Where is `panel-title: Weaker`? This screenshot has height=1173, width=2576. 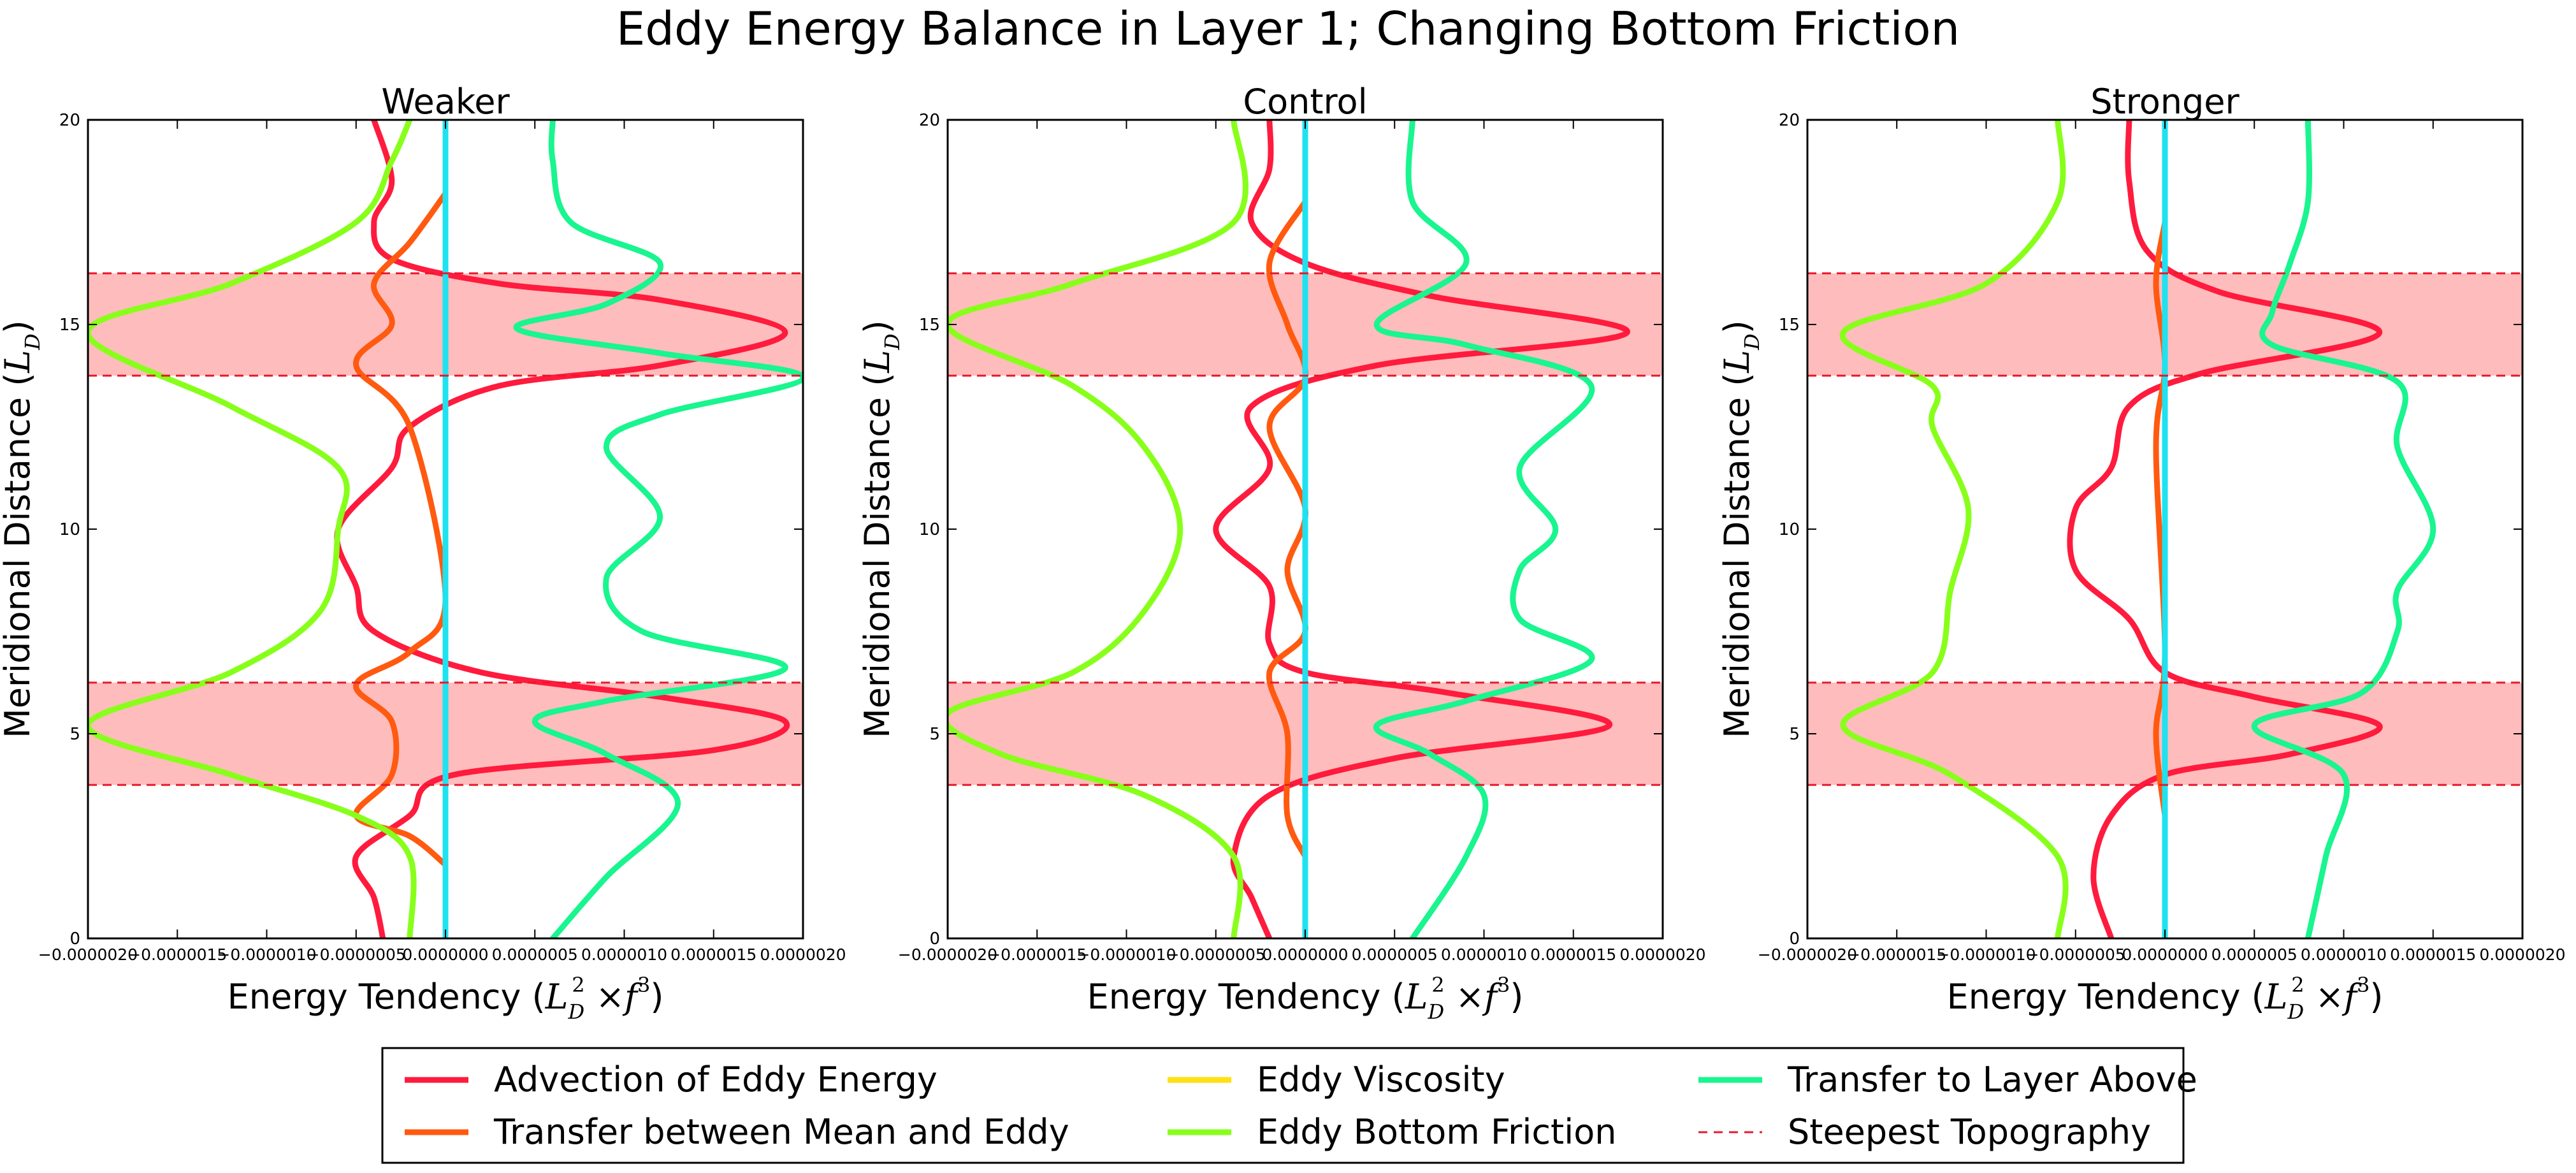
panel-title: Weaker is located at coordinates (445, 102).